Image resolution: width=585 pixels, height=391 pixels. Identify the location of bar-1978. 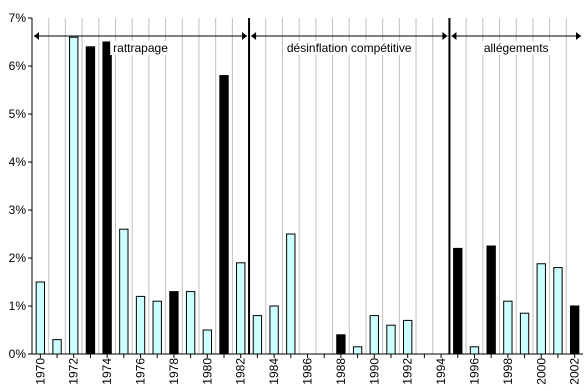
(174, 323).